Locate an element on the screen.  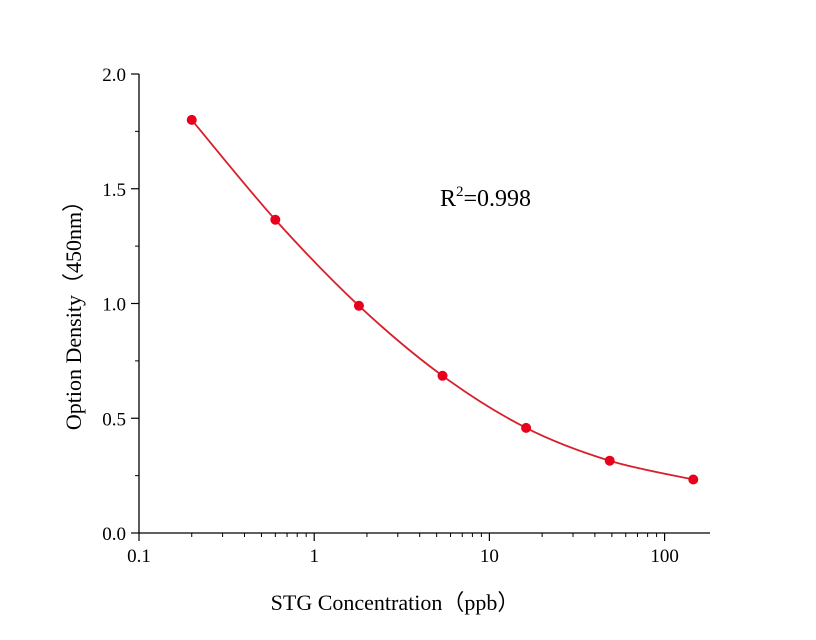
y-tick-label: 2.0 is located at coordinates (114, 75).